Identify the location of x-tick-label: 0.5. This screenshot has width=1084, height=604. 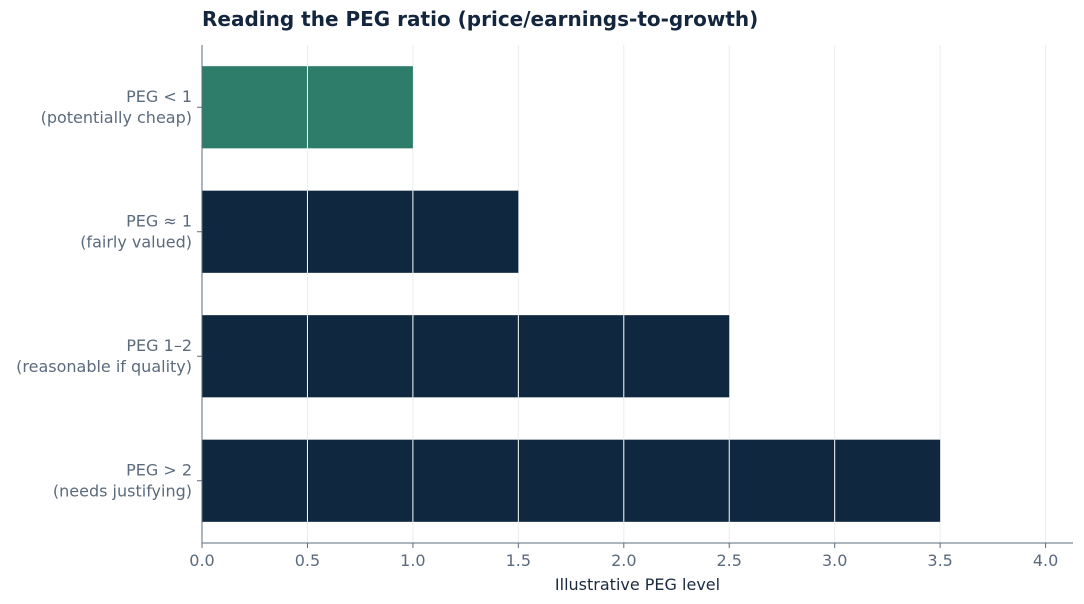
(307, 560).